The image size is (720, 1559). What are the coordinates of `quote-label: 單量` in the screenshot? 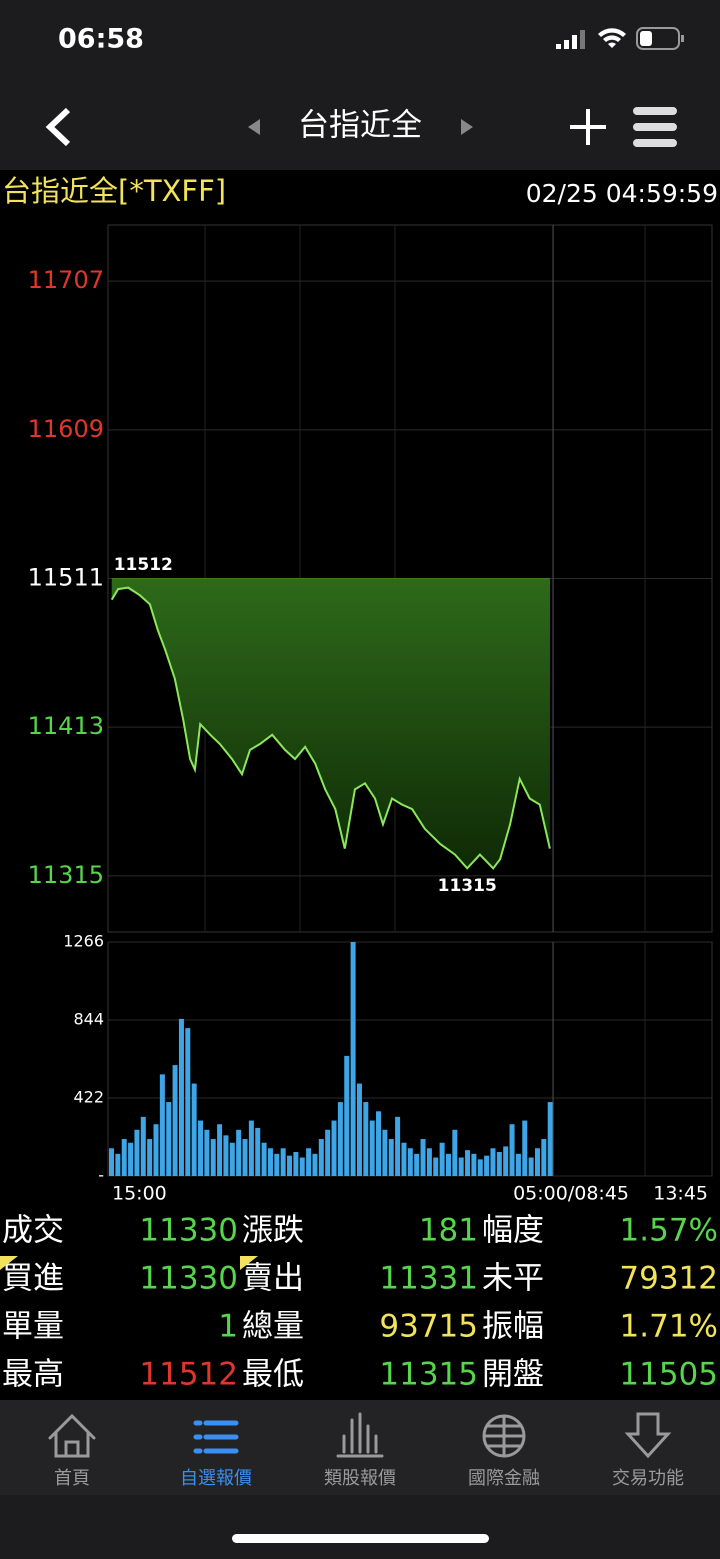 It's located at (33, 1327).